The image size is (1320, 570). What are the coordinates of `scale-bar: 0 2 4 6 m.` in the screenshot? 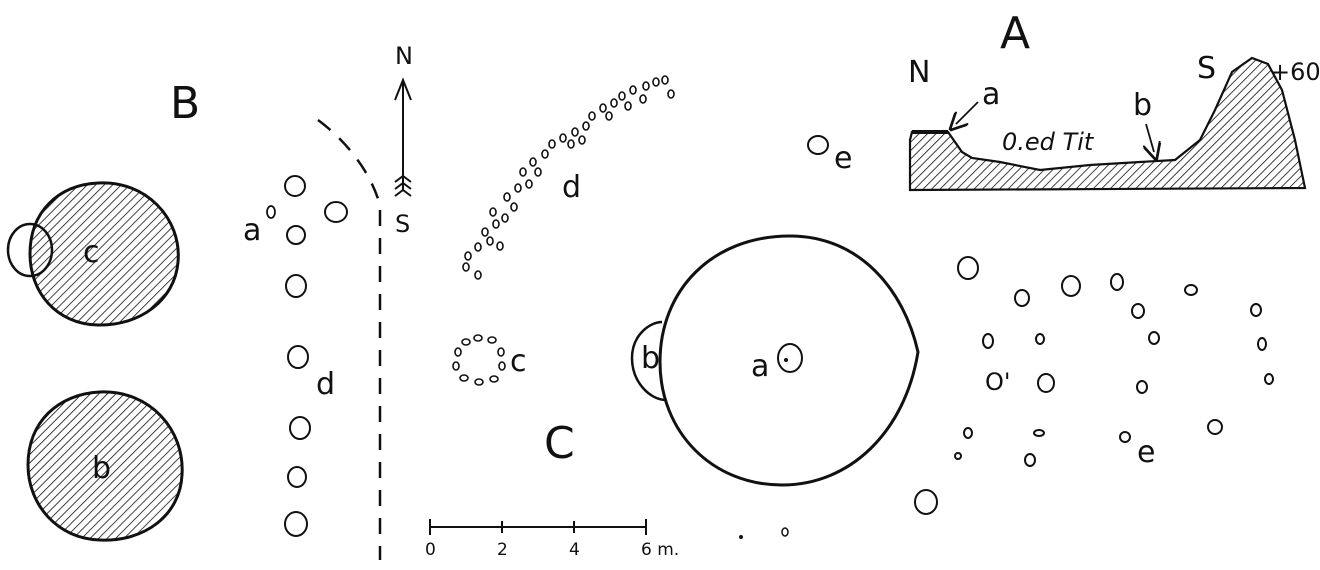 It's located at (552, 539).